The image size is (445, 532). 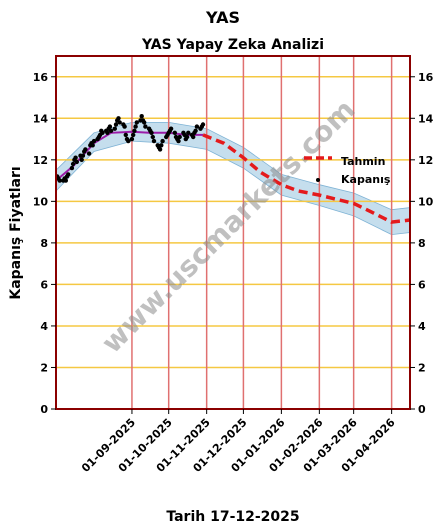 I want to click on y-tick-label-left: 16, so click(x=41, y=77).